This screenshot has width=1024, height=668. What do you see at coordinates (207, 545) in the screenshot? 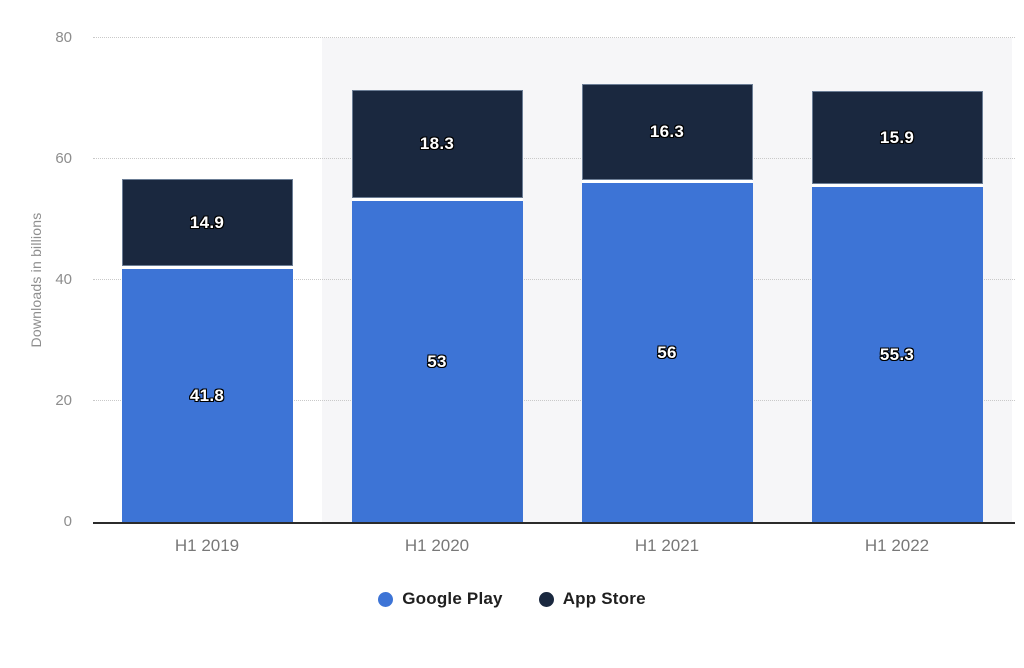
I see `x-tick-label-h1-2019: H1 2019` at bounding box center [207, 545].